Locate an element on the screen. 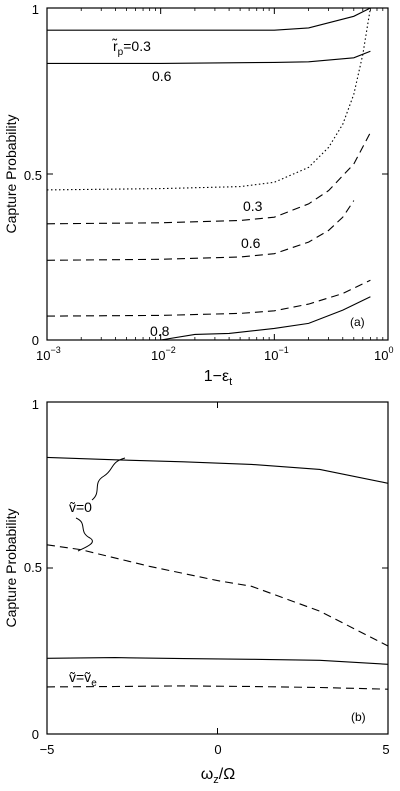  annotation-label: 0.8 is located at coordinates (160, 331).